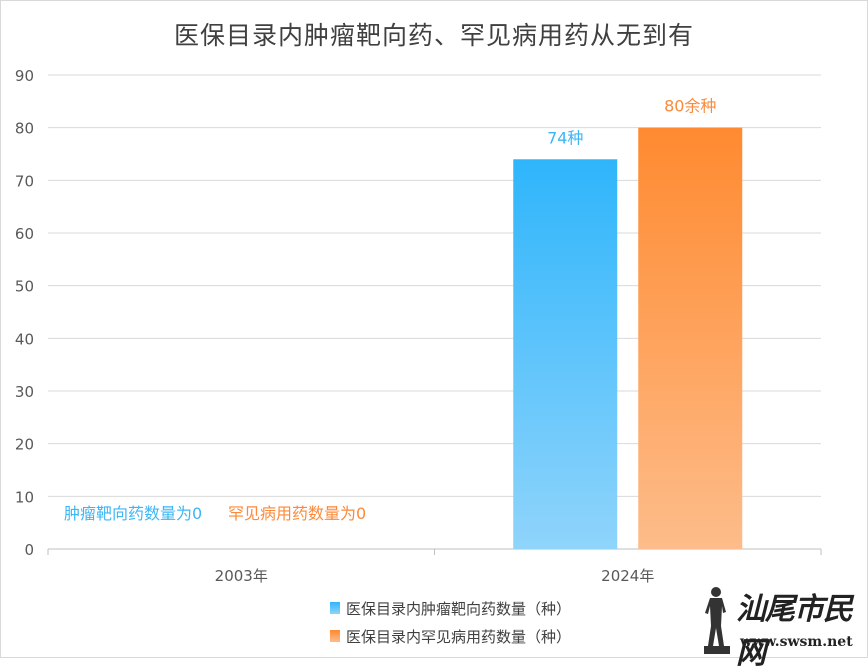  What do you see at coordinates (24, 313) in the screenshot?
I see `y-axis: 0 10 20 30 40 50 60 70 80 90` at bounding box center [24, 313].